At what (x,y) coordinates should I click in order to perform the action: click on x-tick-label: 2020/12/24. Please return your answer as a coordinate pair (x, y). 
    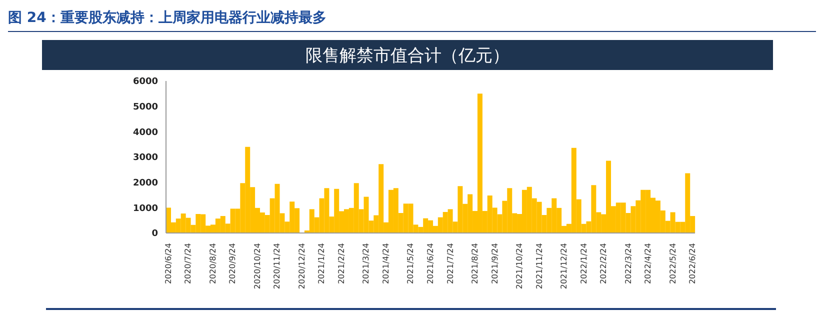
    Looking at the image, I should click on (301, 266).